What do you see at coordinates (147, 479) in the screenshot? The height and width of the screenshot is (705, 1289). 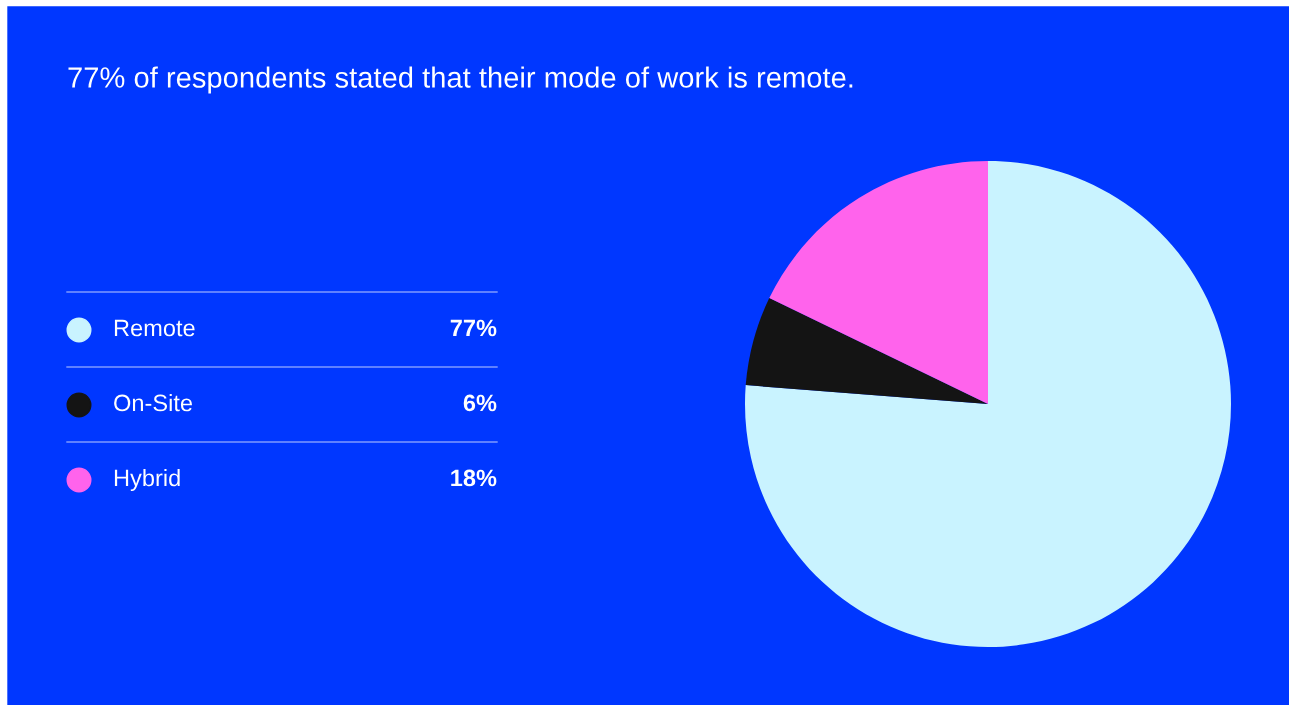 I see `legend-label: Hybrid` at bounding box center [147, 479].